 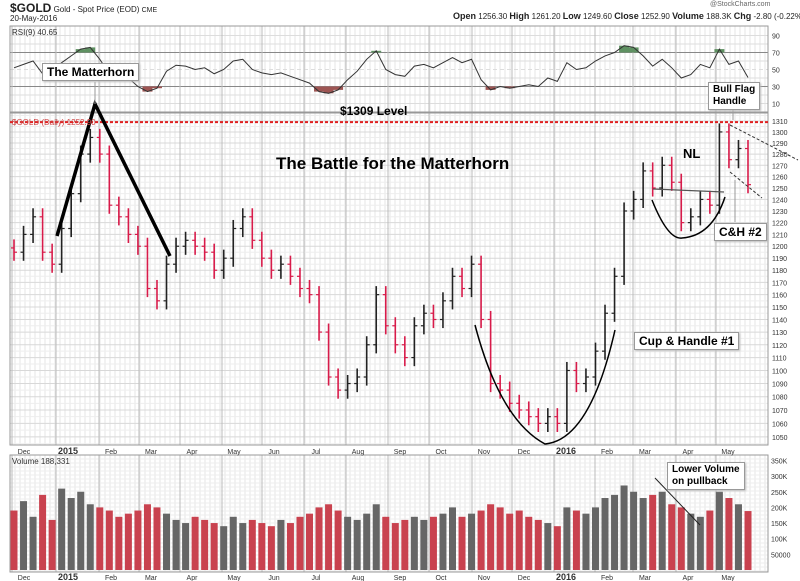 I want to click on rsi-legend: RSI(9) 40.65, so click(x=35, y=32).